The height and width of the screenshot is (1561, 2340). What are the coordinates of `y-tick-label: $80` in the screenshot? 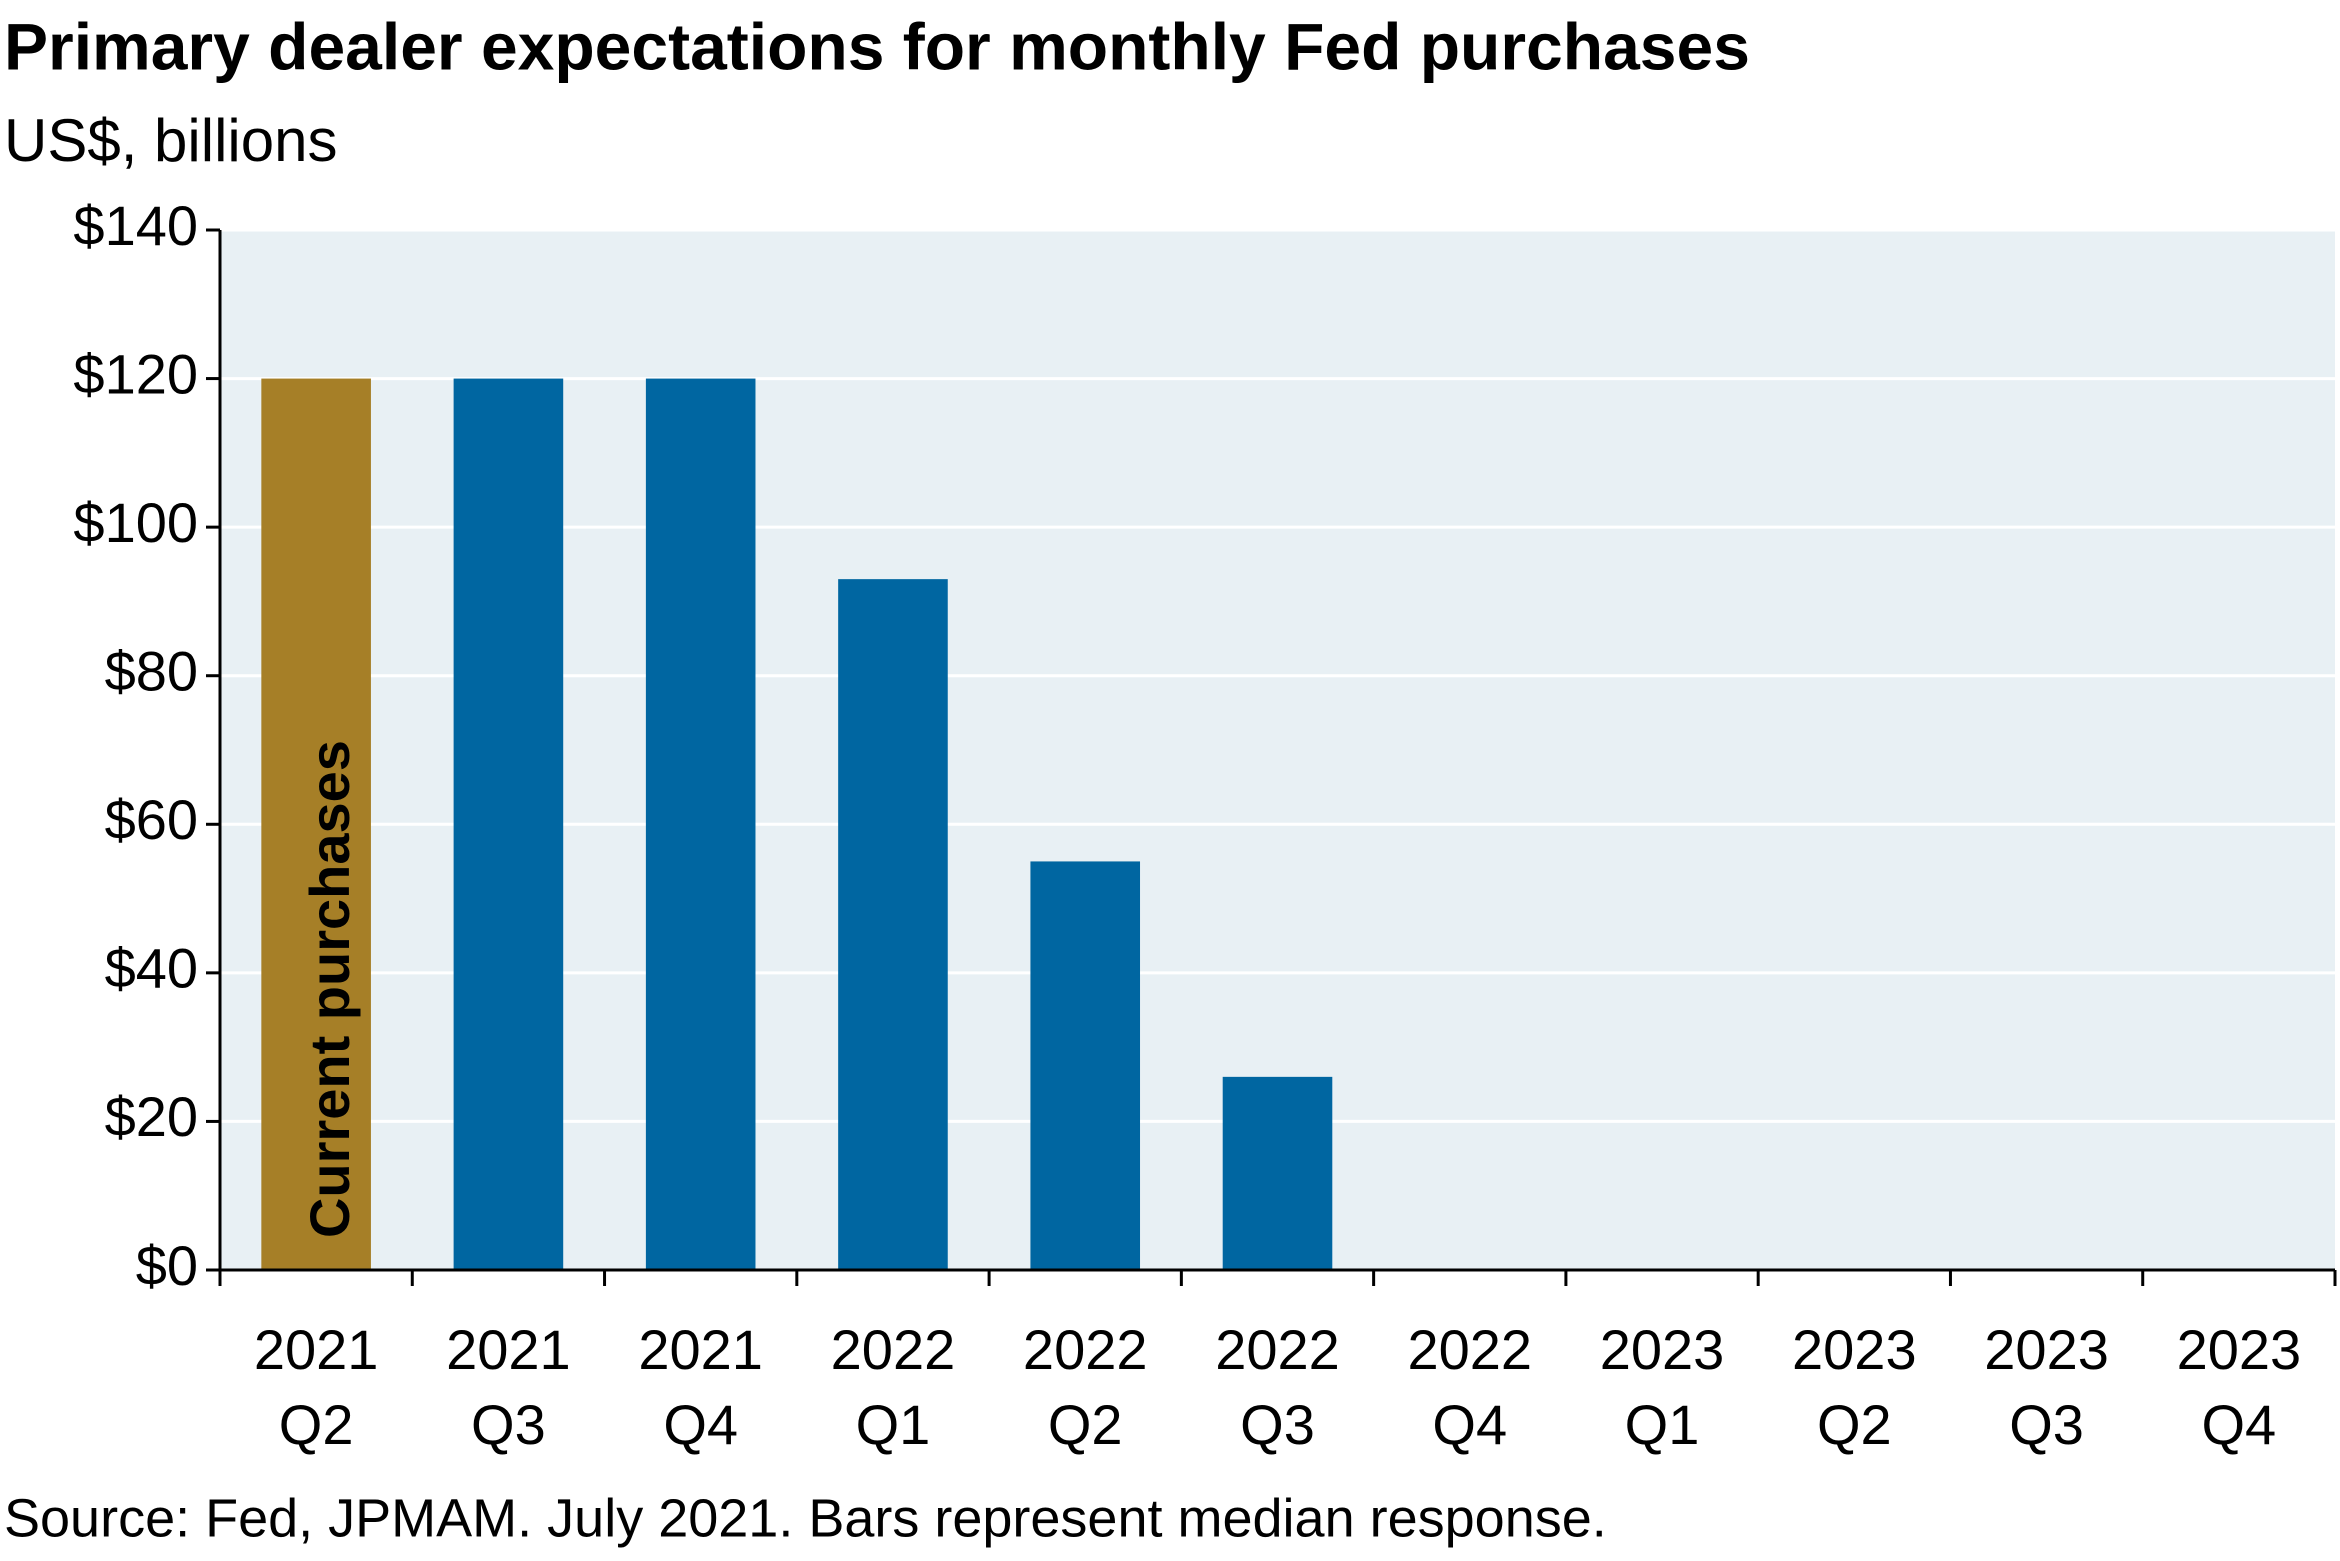 It's located at (151, 671).